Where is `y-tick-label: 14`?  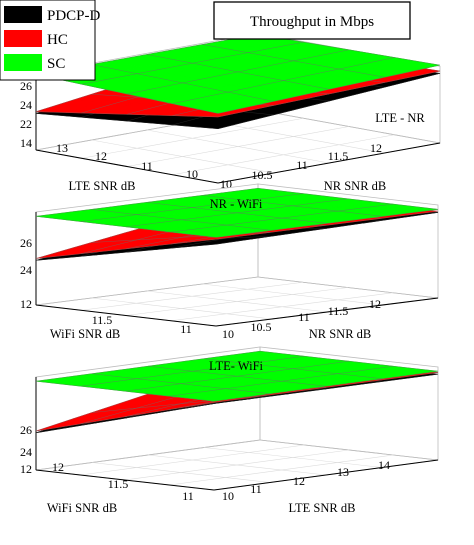
y-tick-label: 14 is located at coordinates (384, 465).